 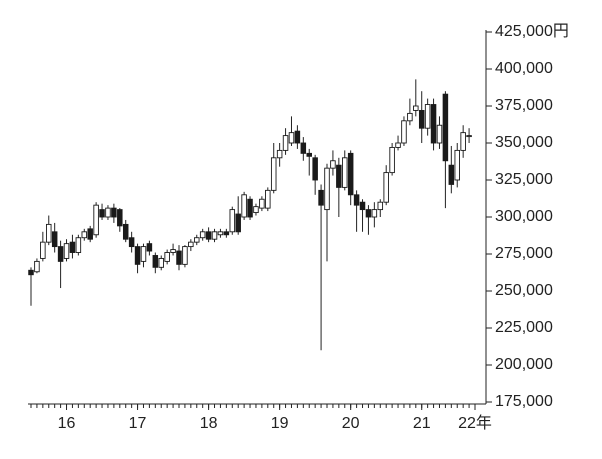 What do you see at coordinates (524, 364) in the screenshot?
I see `y-tick-label: 200,000` at bounding box center [524, 364].